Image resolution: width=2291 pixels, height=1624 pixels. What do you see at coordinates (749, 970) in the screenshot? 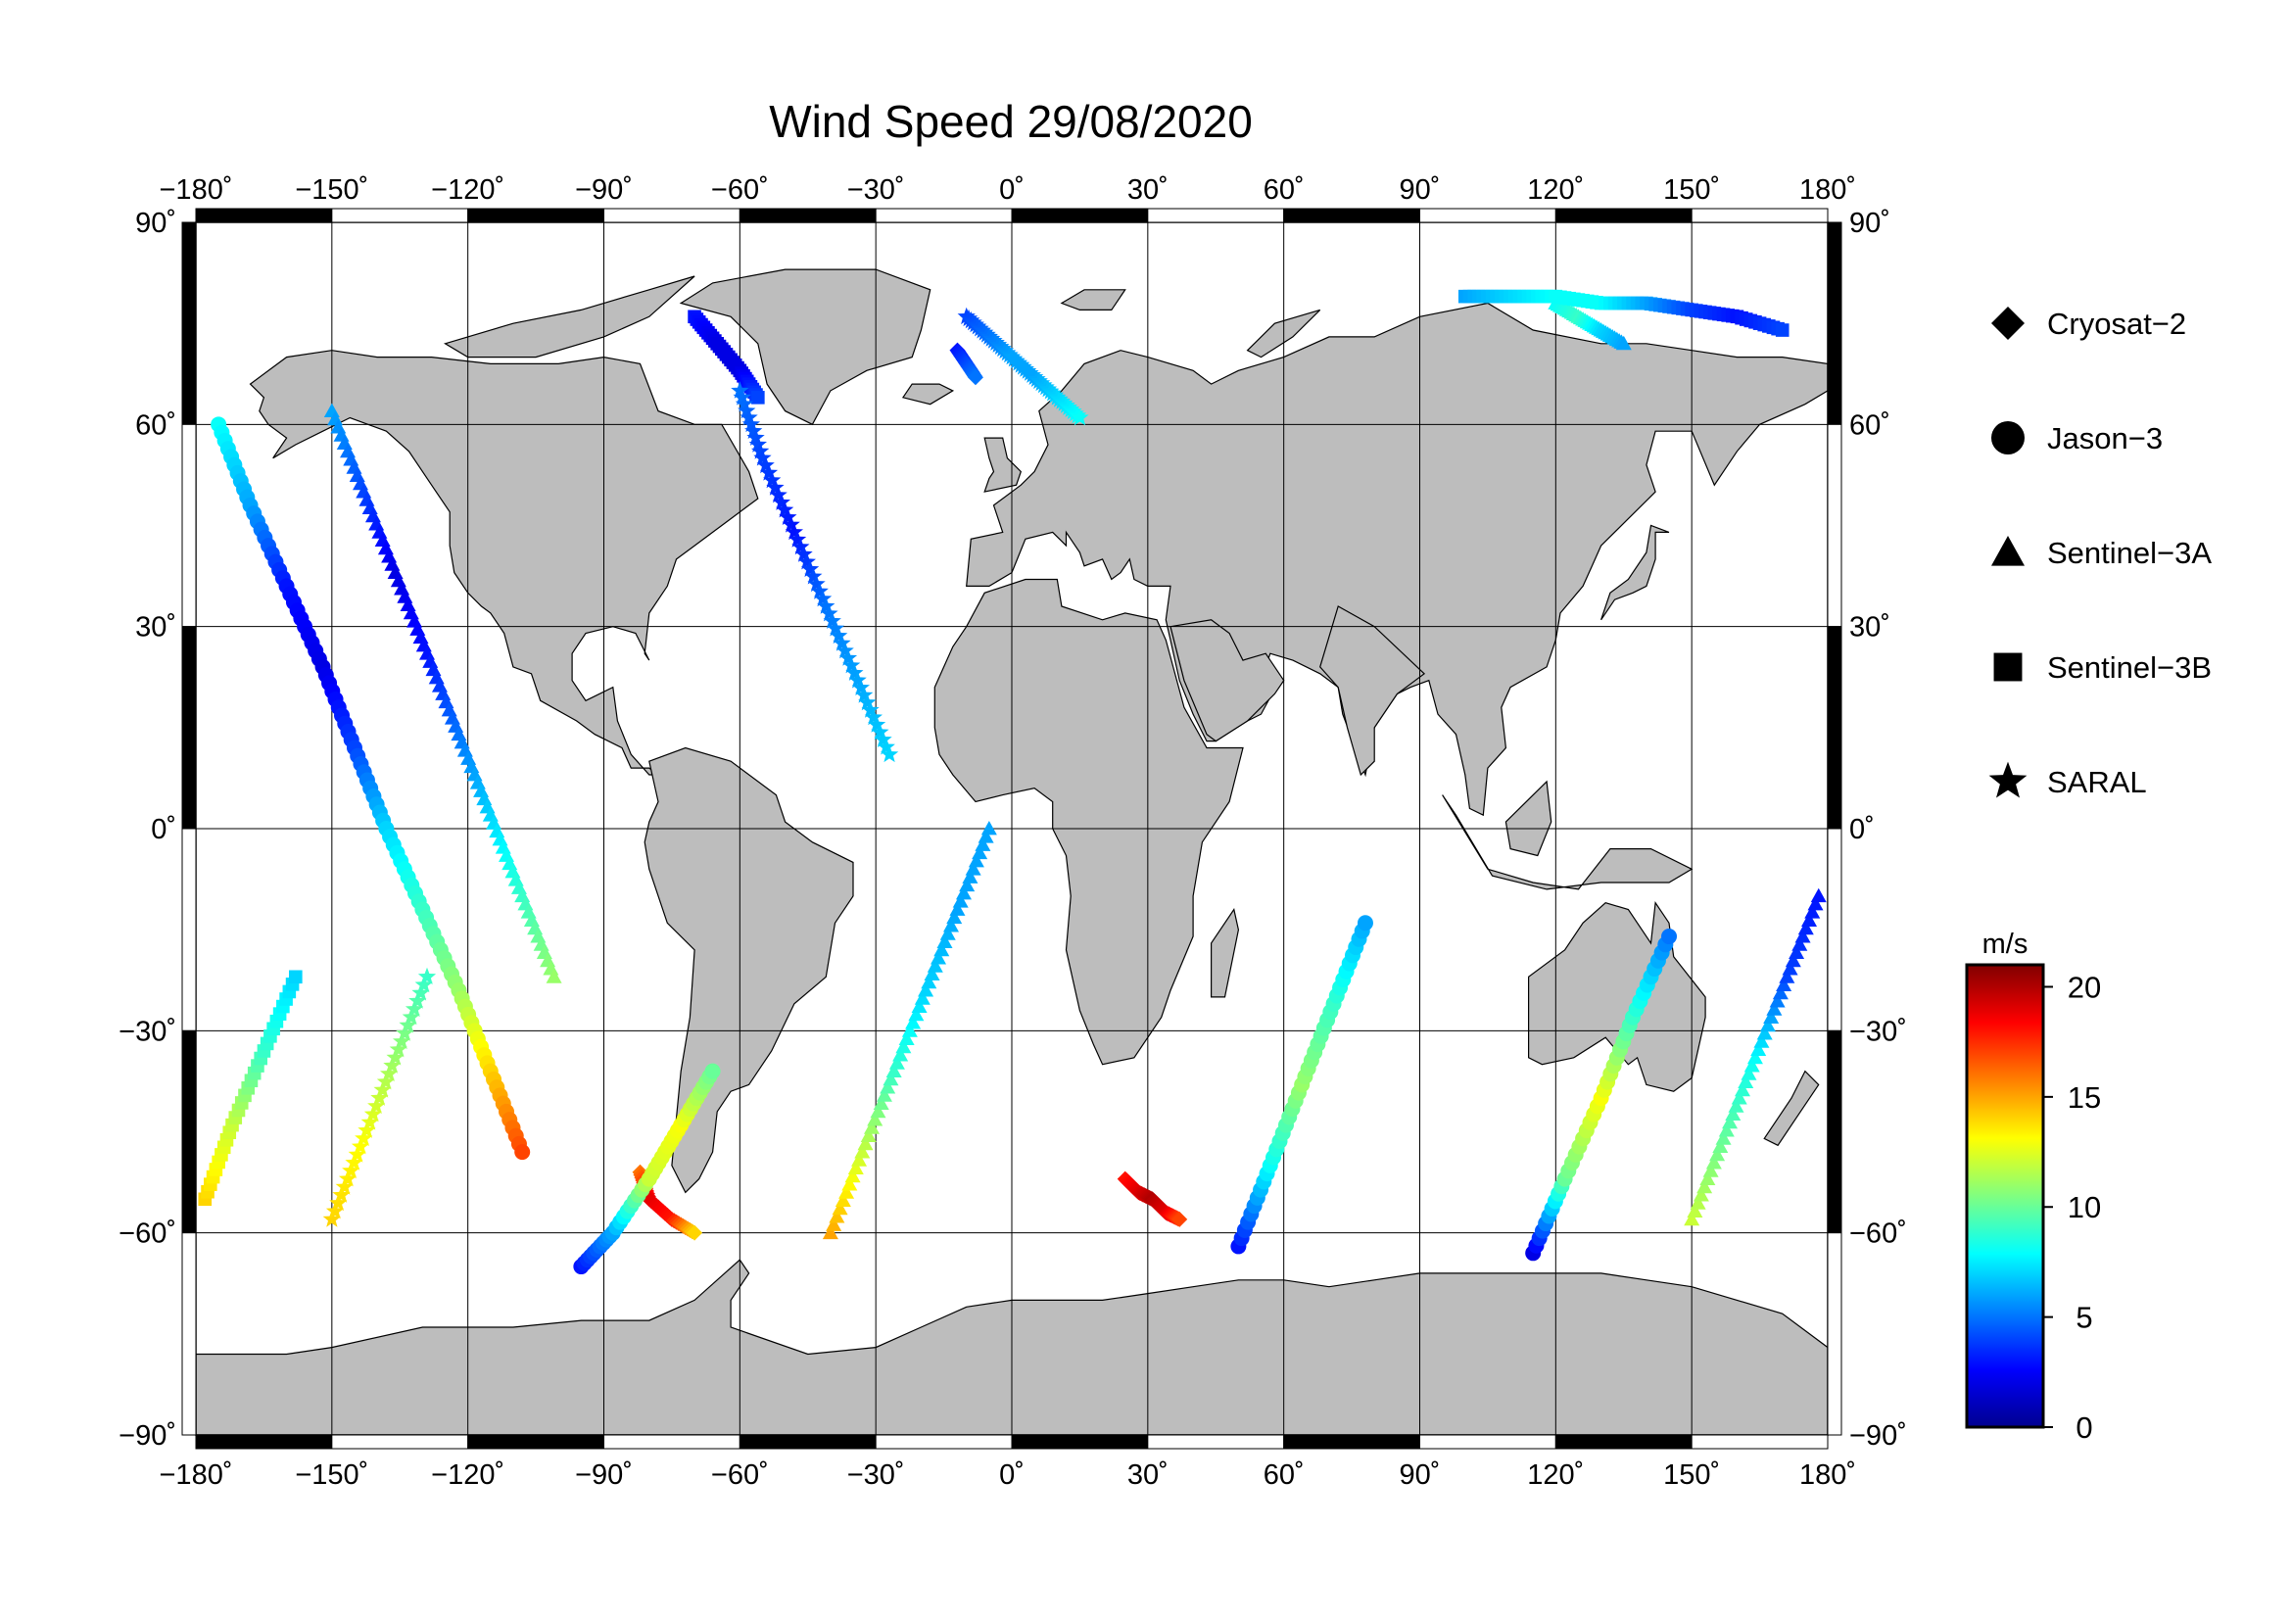
I see `landmass-south-america` at bounding box center [749, 970].